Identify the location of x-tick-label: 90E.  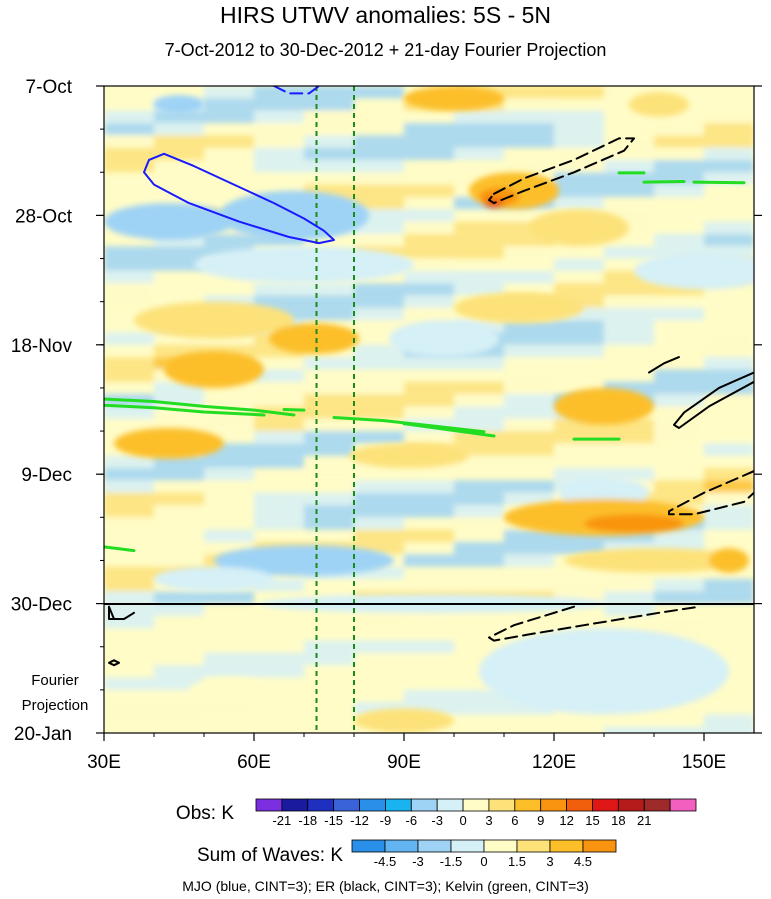
(404, 762).